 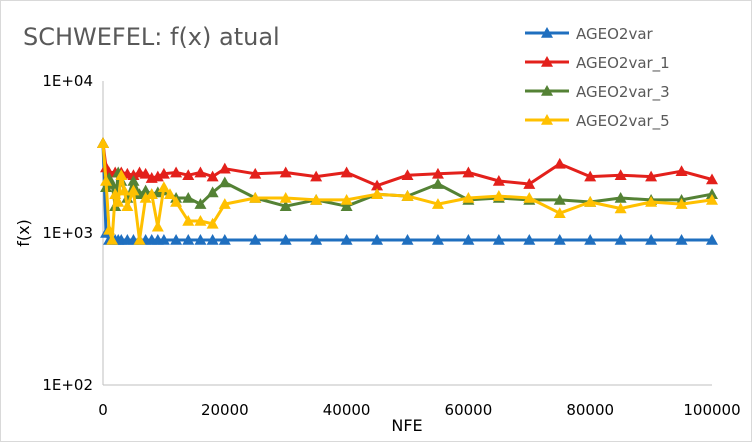 What do you see at coordinates (623, 92) in the screenshot?
I see `legend-label: AGEO2var_3` at bounding box center [623, 92].